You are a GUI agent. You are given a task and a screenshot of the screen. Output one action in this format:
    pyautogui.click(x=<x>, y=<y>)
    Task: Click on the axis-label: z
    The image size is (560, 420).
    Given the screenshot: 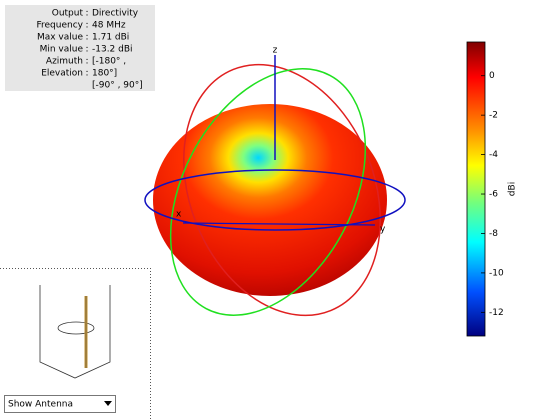 What is the action you would take?
    pyautogui.click(x=275, y=51)
    